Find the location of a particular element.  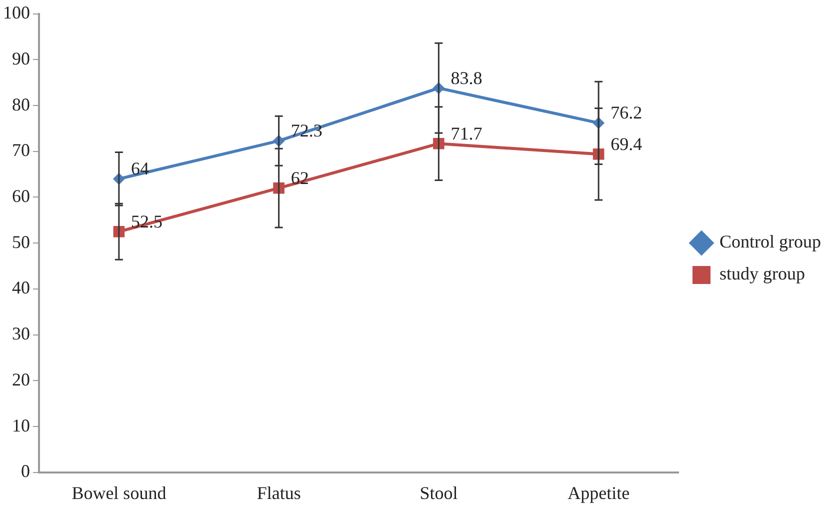

y-tick-label: 50 is located at coordinates (21, 242).